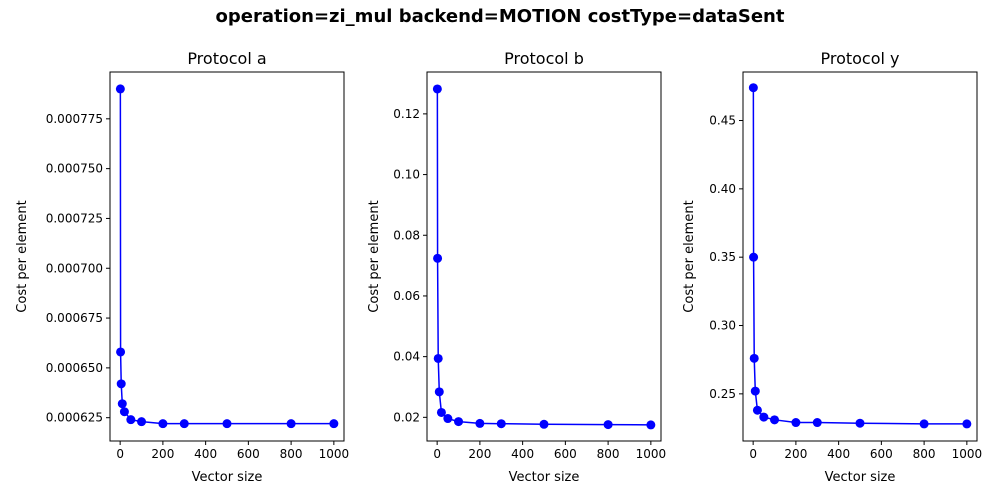 This screenshot has width=1000, height=500. What do you see at coordinates (544, 58) in the screenshot?
I see `subplot-title: Protocol b` at bounding box center [544, 58].